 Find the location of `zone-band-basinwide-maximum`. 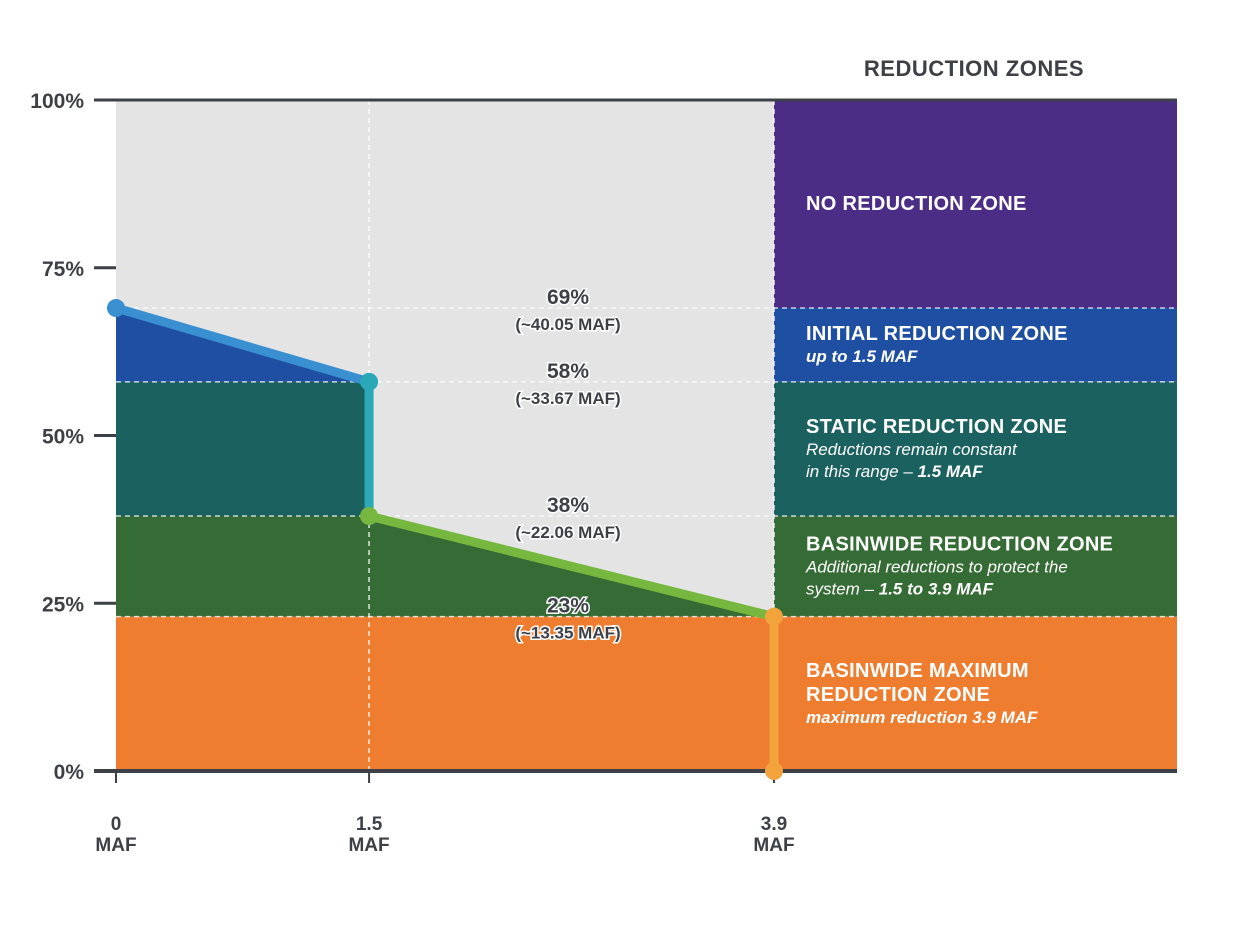

zone-band-basinwide-maximum is located at coordinates (975, 693).